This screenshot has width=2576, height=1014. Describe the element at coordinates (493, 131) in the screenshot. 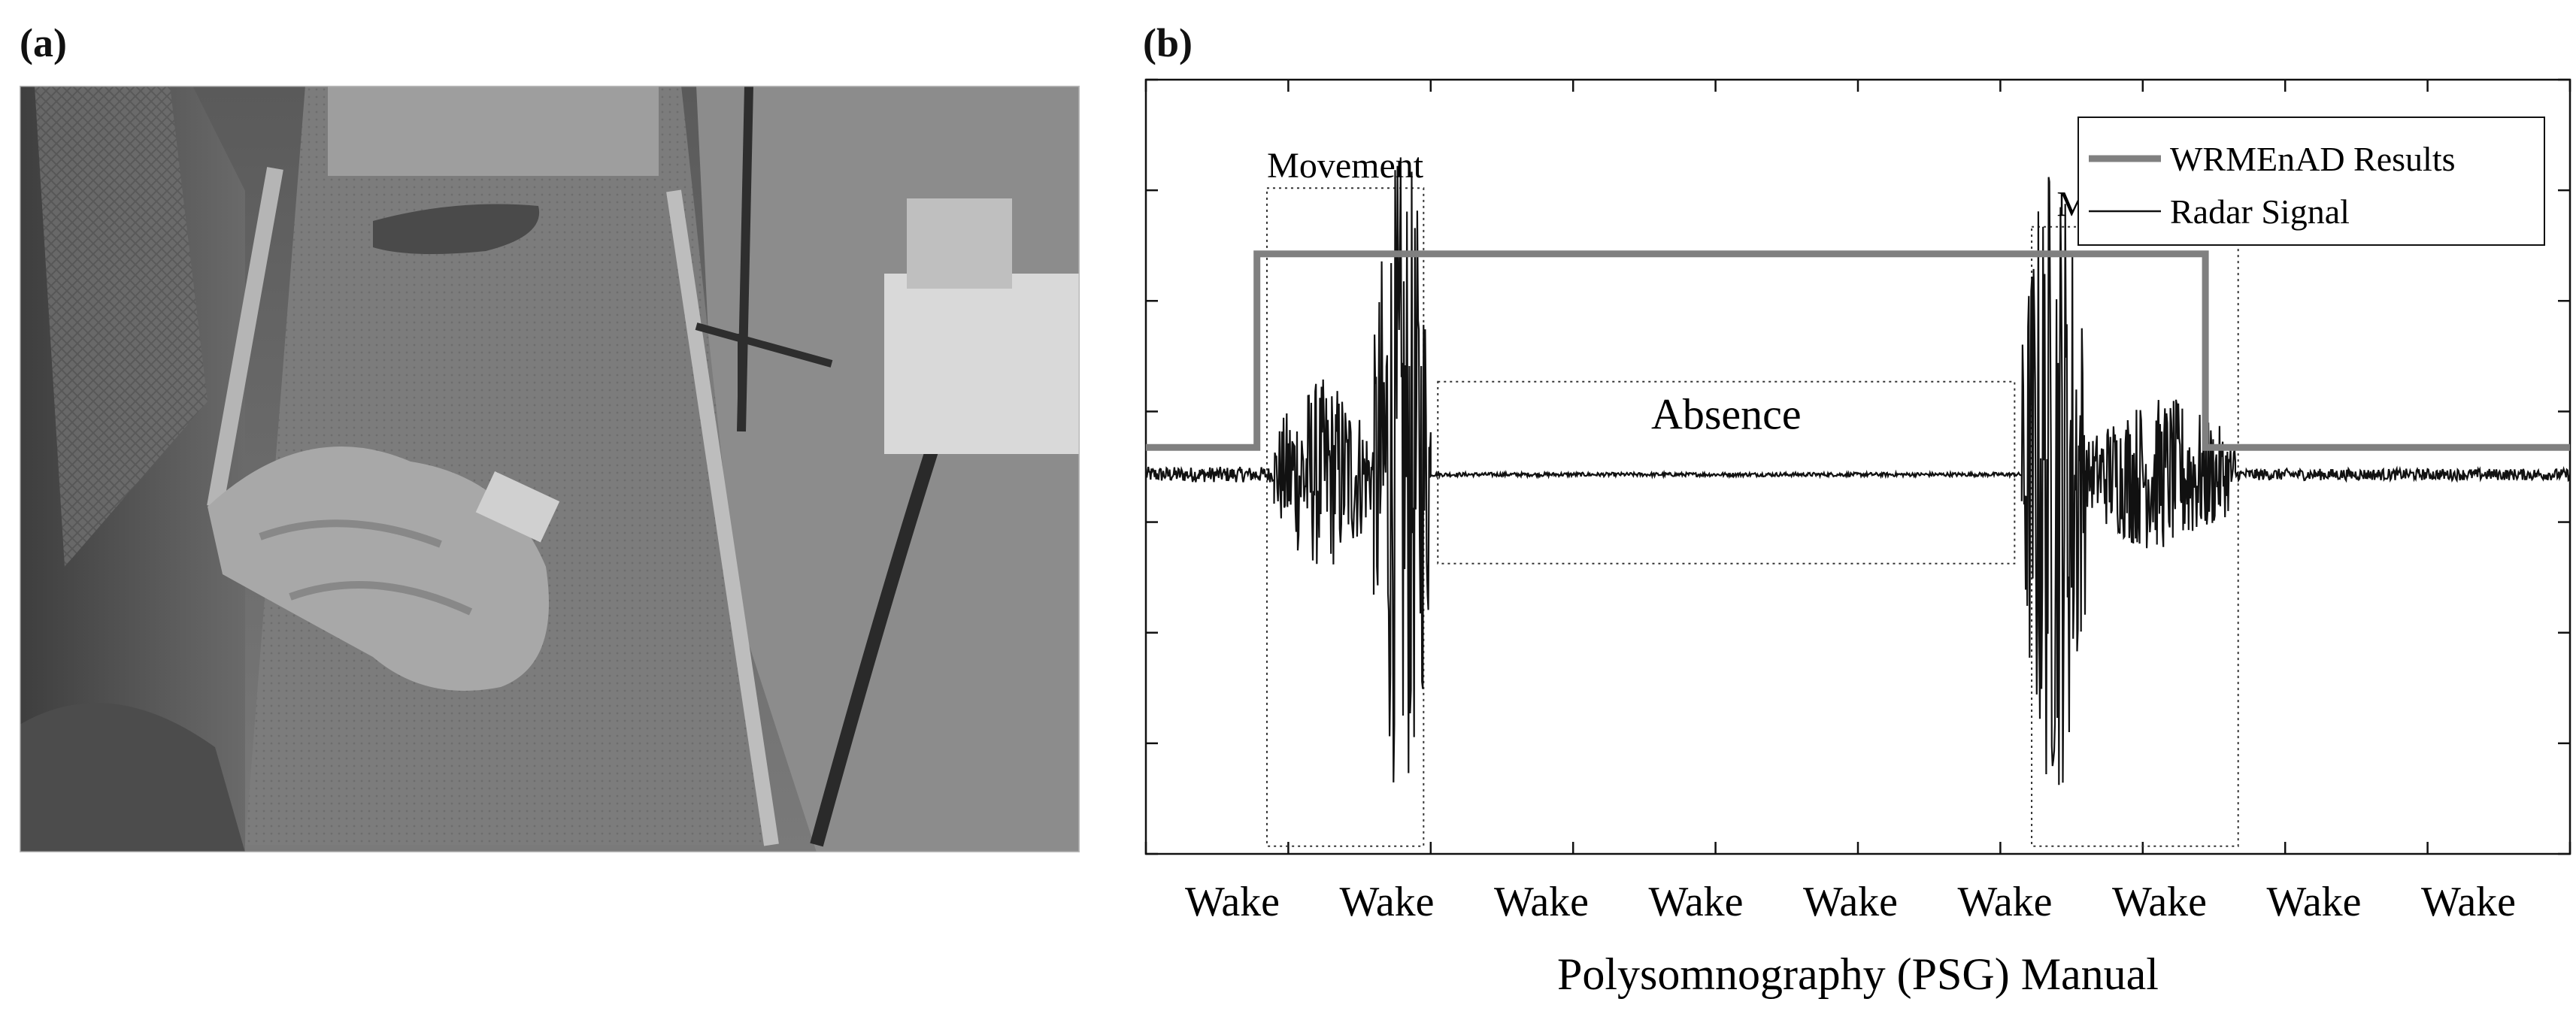

I see `photo-bed-headboard` at that location.